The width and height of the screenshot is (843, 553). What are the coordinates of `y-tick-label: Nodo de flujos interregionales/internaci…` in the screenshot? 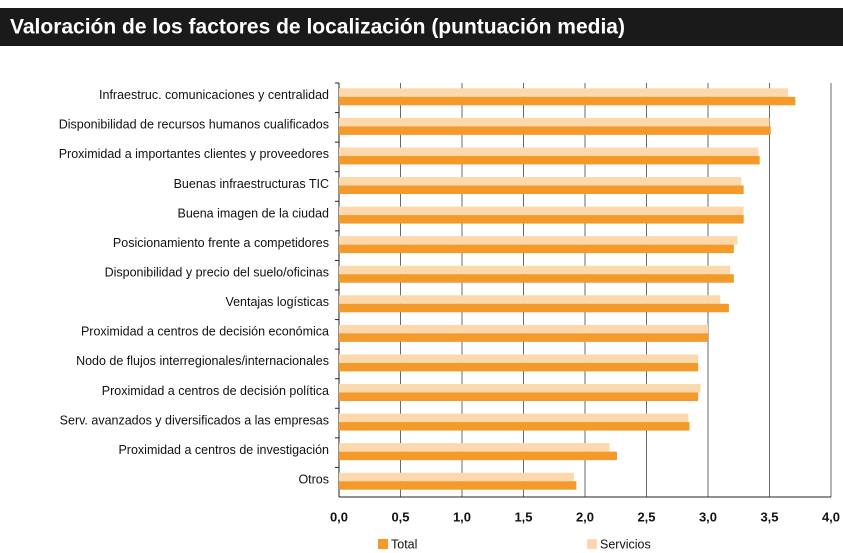 It's located at (202, 361).